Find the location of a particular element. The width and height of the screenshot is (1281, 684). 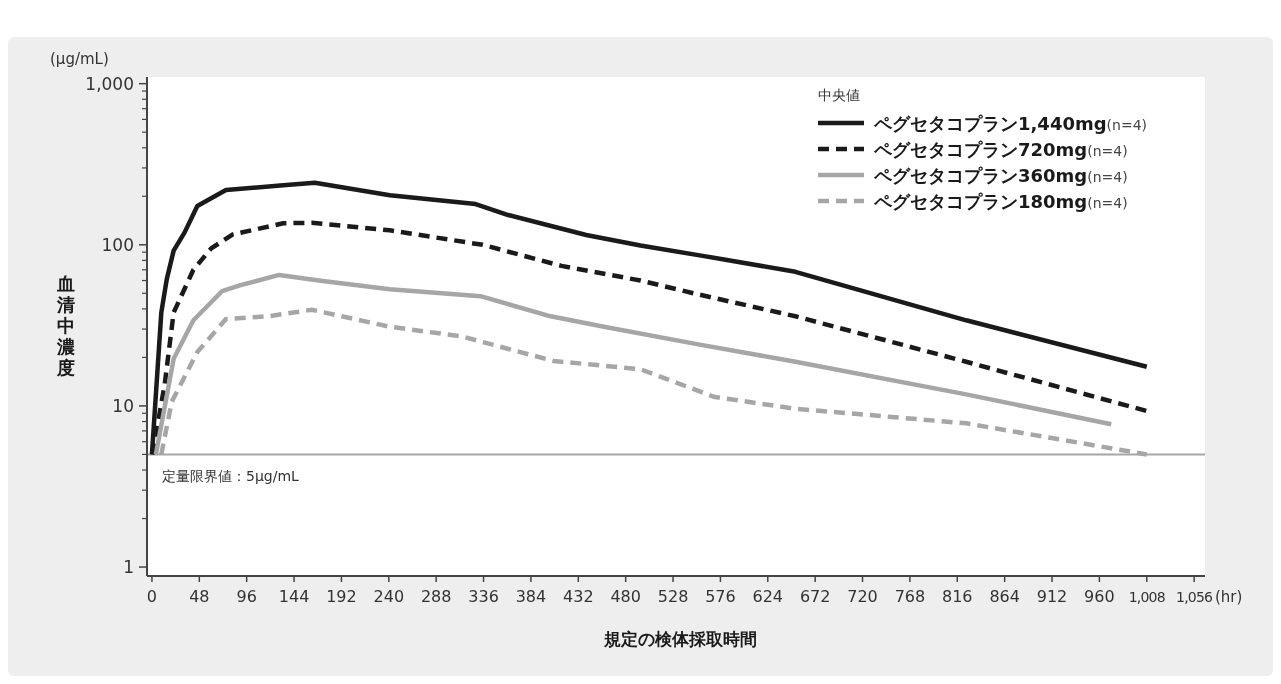

legend-label: ペグセタコプラン360mg(n=4) is located at coordinates (1000, 175).